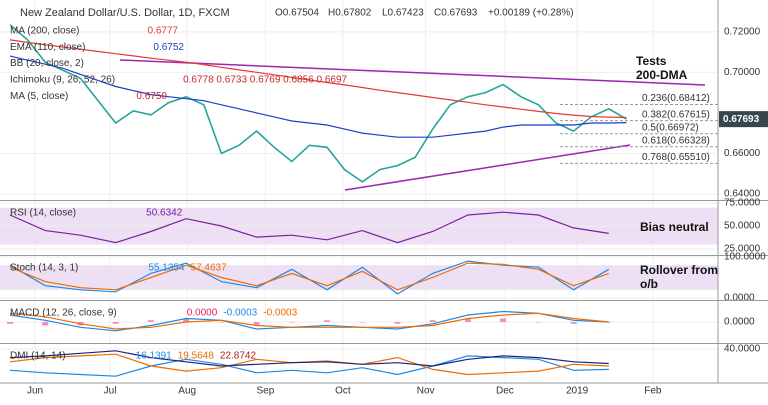 The image size is (768, 405). I want to click on open: O0.67504, so click(297, 13).